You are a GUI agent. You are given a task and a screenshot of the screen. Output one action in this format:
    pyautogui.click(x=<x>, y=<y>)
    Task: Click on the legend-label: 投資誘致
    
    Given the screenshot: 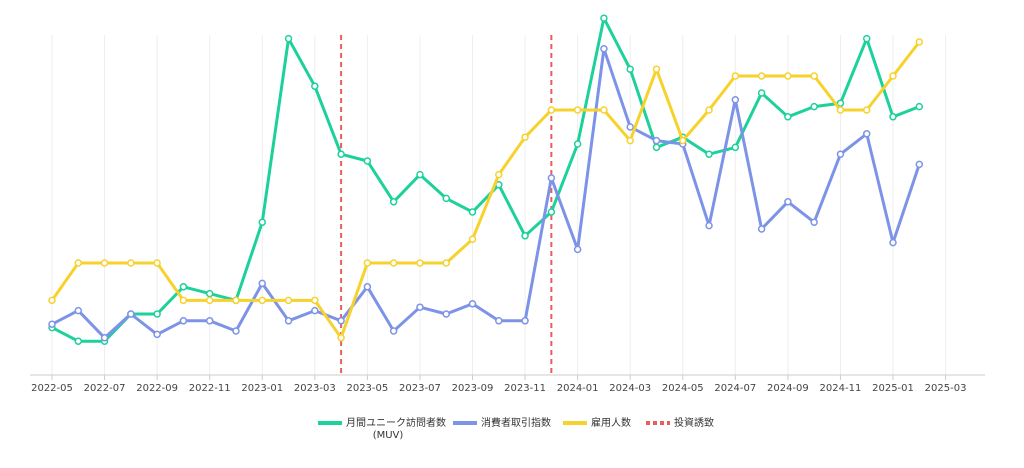 What is the action you would take?
    pyautogui.click(x=694, y=422)
    